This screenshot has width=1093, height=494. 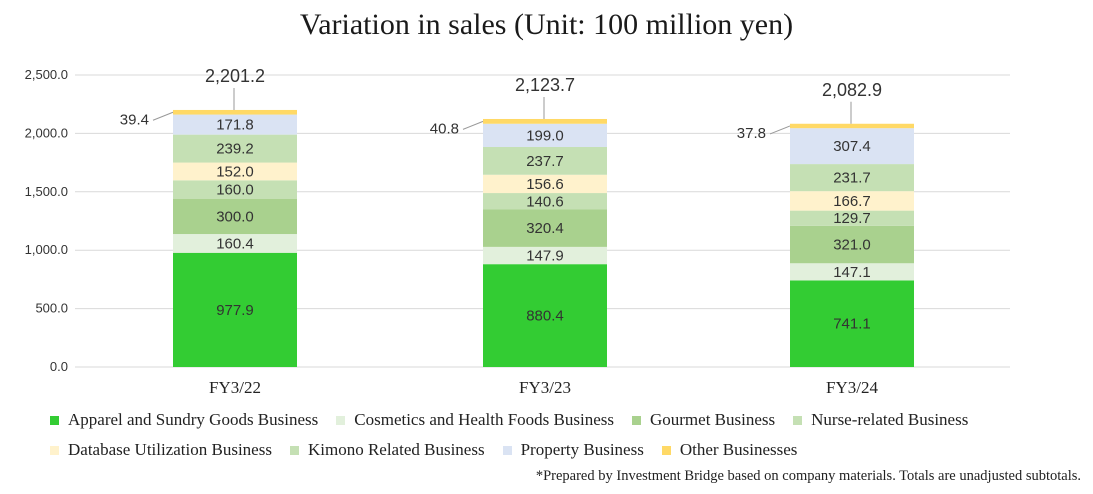 I want to click on data-label: 156.6, so click(x=545, y=184).